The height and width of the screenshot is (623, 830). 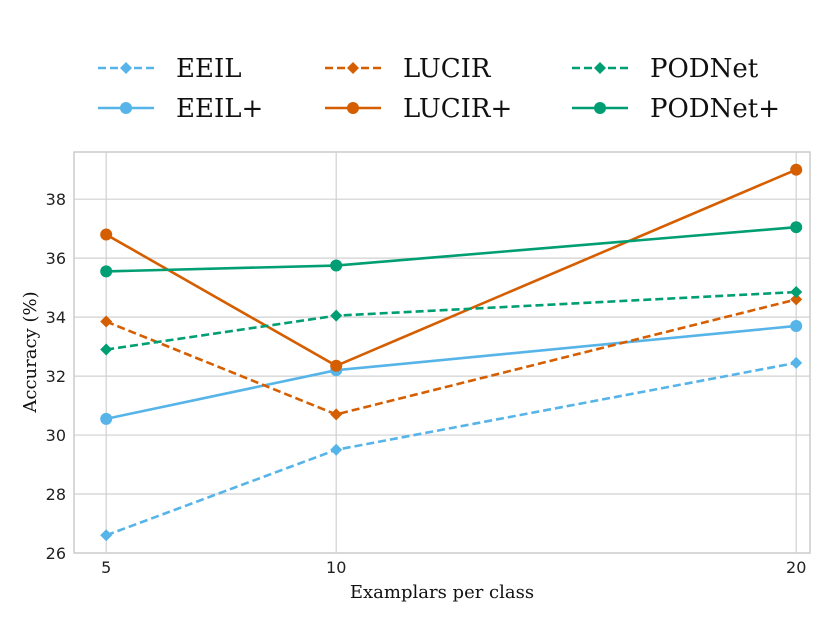 I want to click on series-podnet, so click(x=451, y=321).